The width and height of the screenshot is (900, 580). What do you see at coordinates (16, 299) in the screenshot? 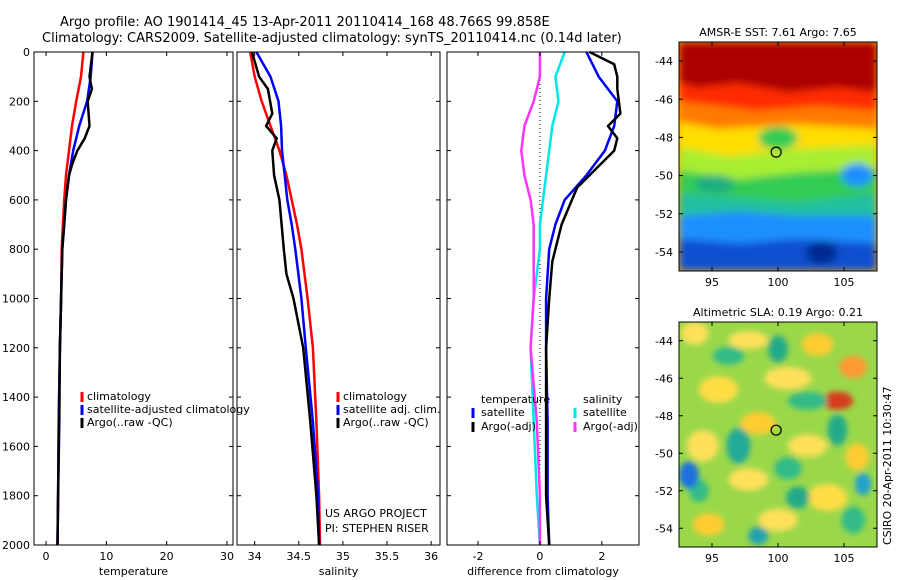
I see `y-tick-label: 1000` at bounding box center [16, 299].